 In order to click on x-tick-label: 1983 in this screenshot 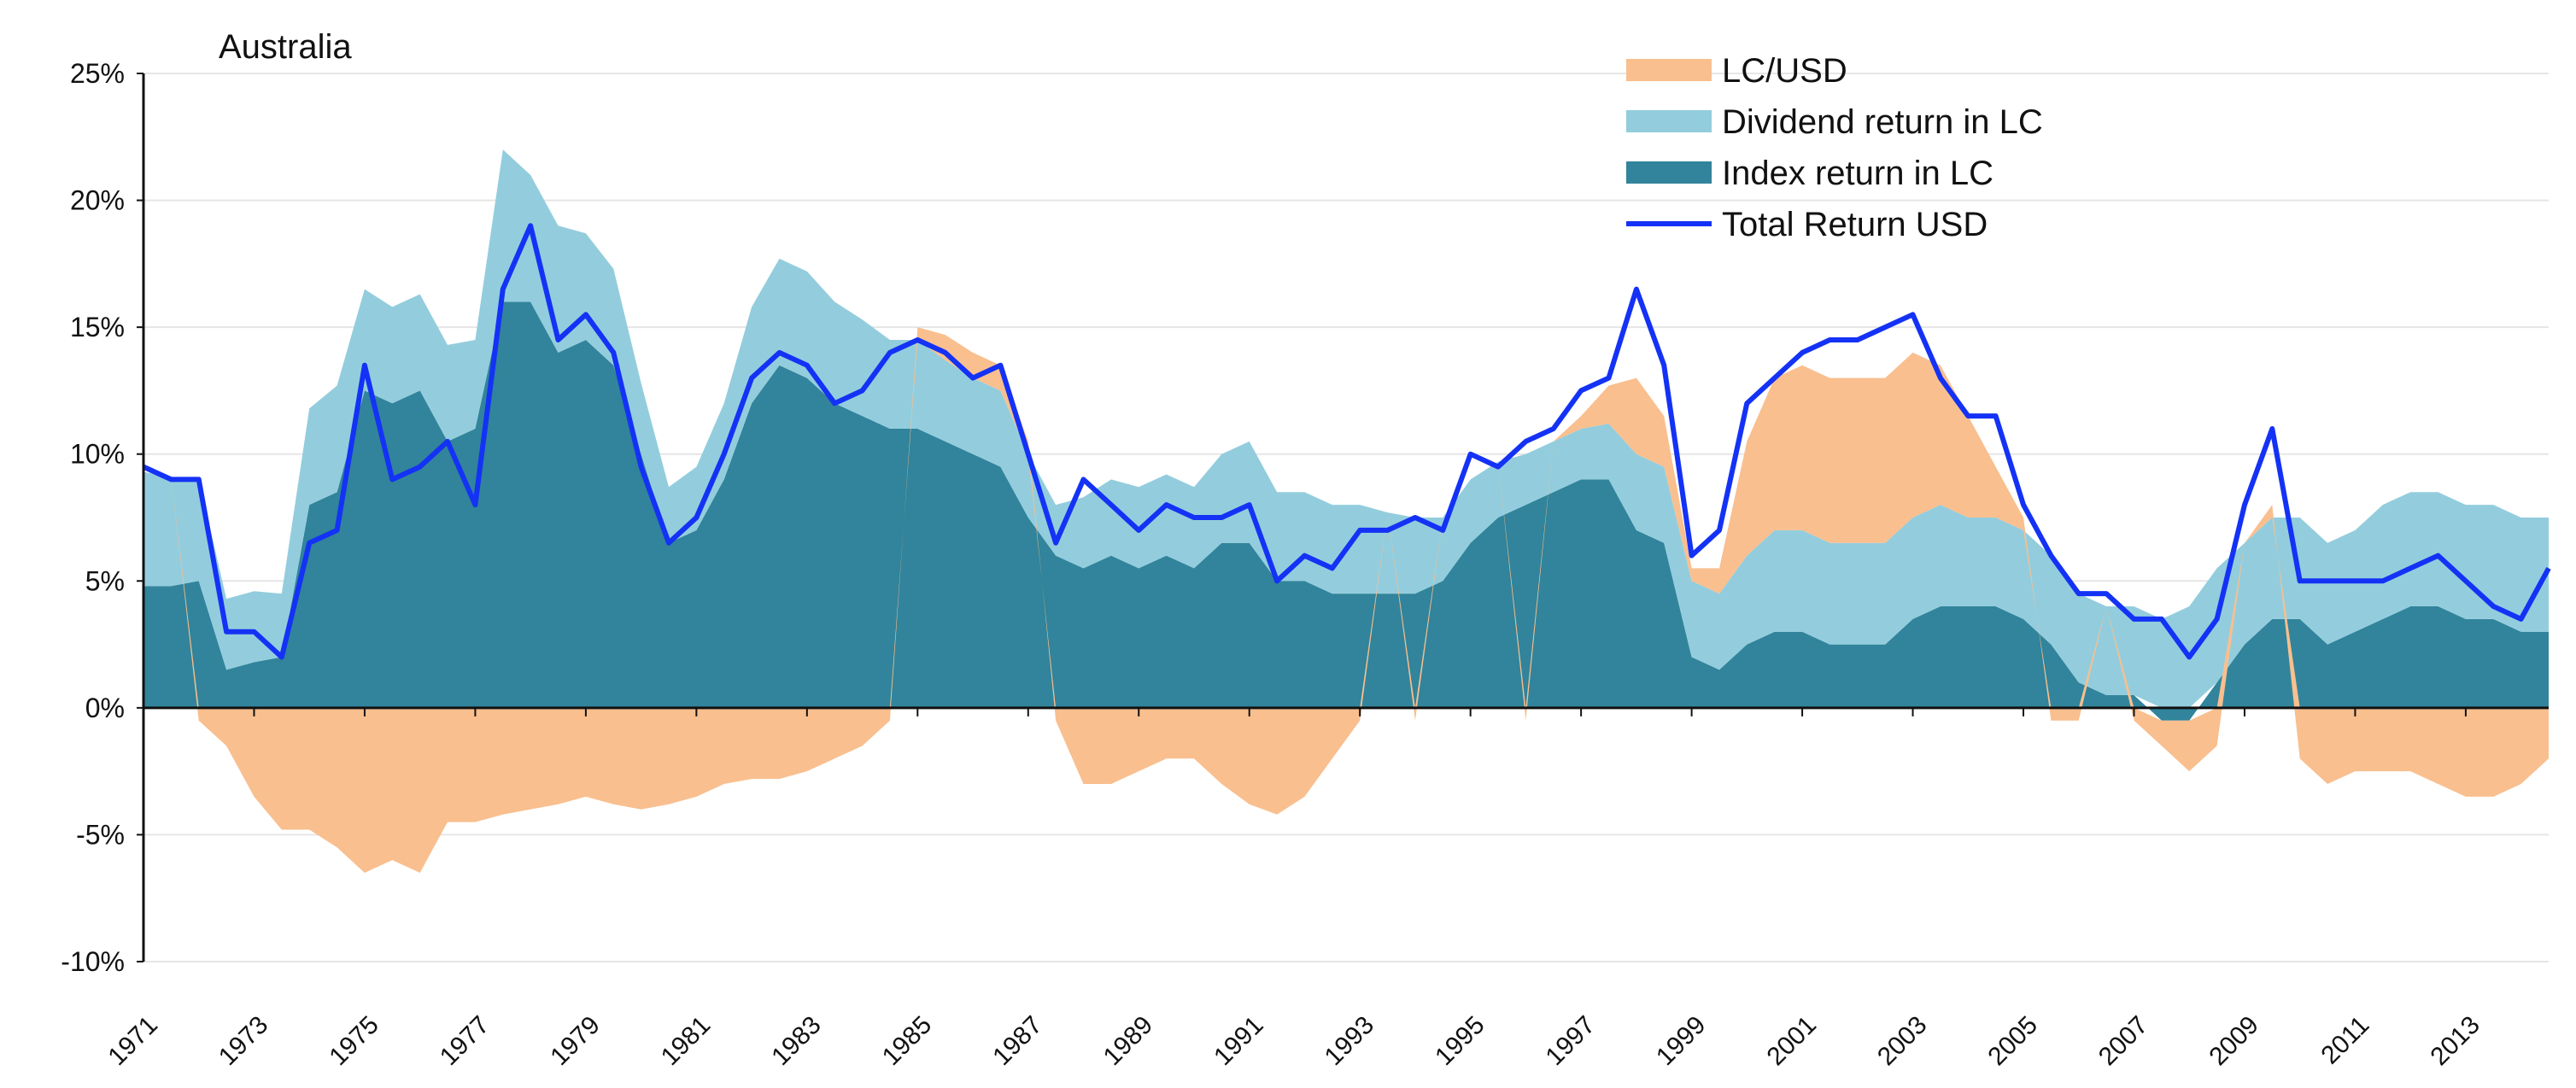, I will do `click(796, 1041)`.